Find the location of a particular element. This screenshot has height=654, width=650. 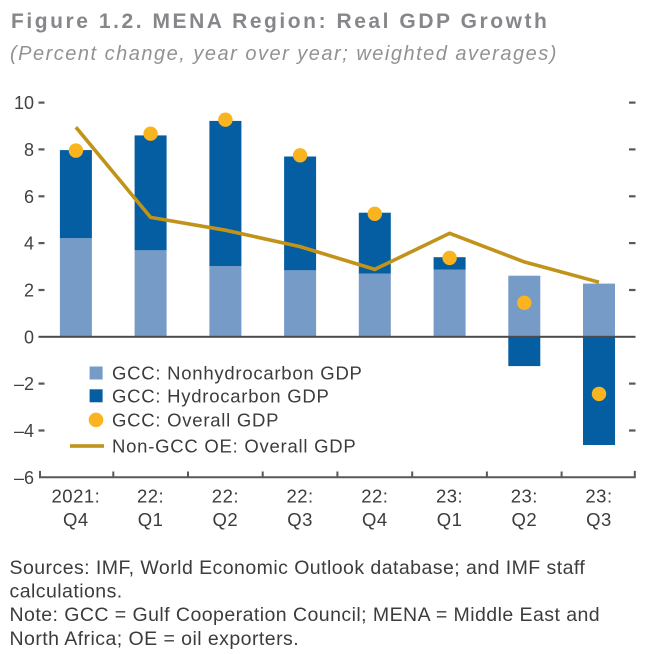

svg-text: Non-GCC OE: Overall GDP is located at coordinates (234, 446).